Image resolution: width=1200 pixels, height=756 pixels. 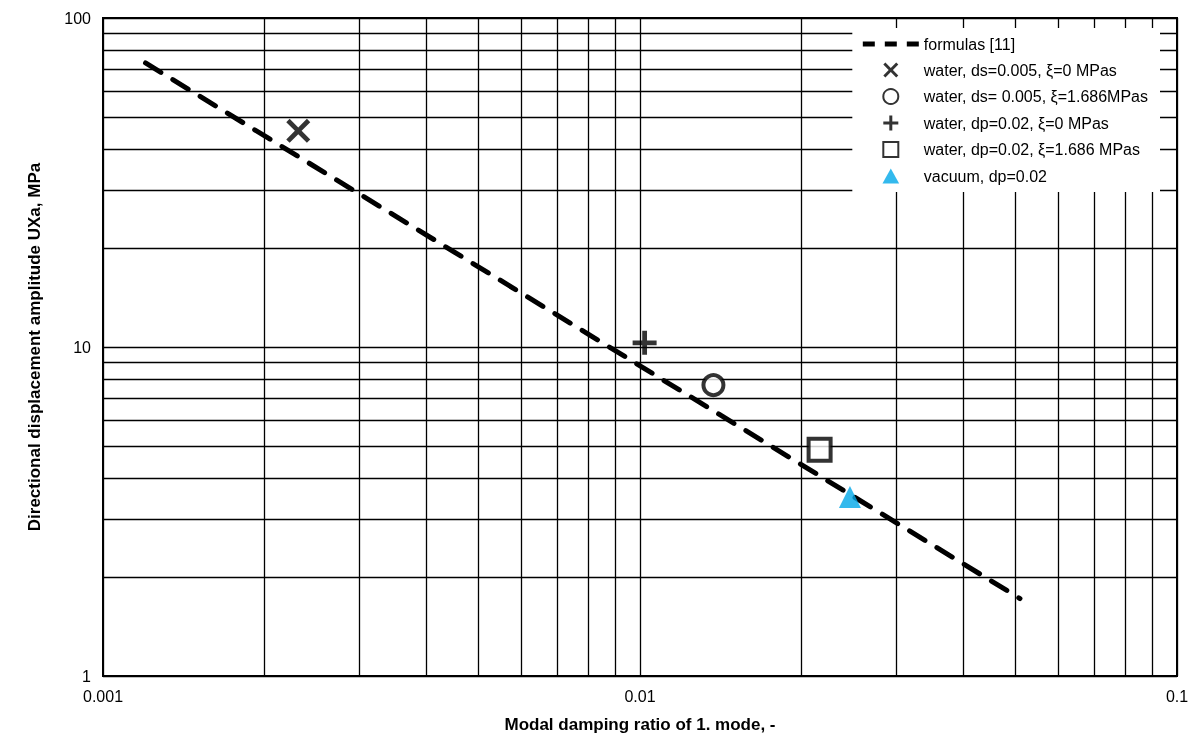 I want to click on x-axis-title: Modal damping ratio of 1. mode, -, so click(x=640, y=724).